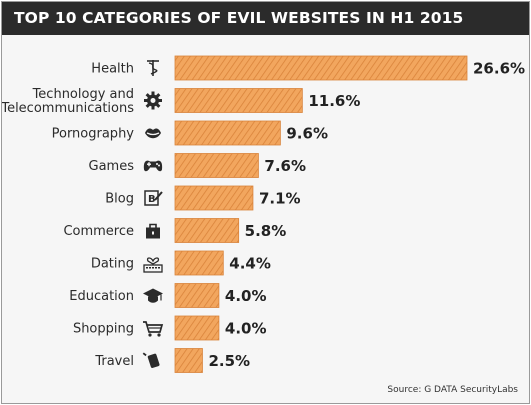 This screenshot has height=405, width=531. What do you see at coordinates (153, 295) in the screenshot?
I see `graduation-cap-icon` at bounding box center [153, 295].